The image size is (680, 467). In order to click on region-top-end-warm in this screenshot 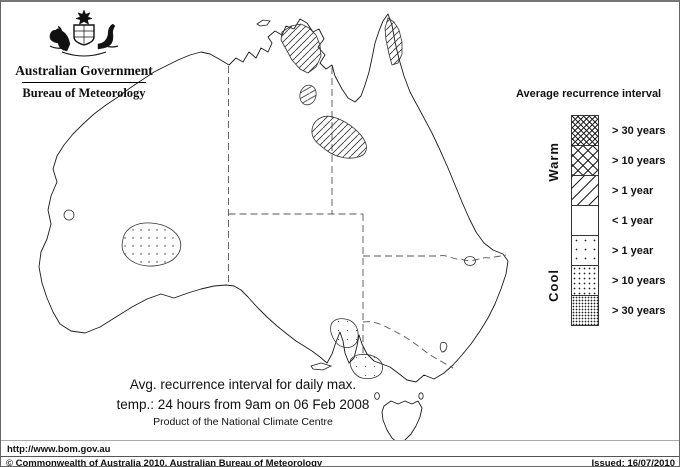, I will do `click(301, 48)`.